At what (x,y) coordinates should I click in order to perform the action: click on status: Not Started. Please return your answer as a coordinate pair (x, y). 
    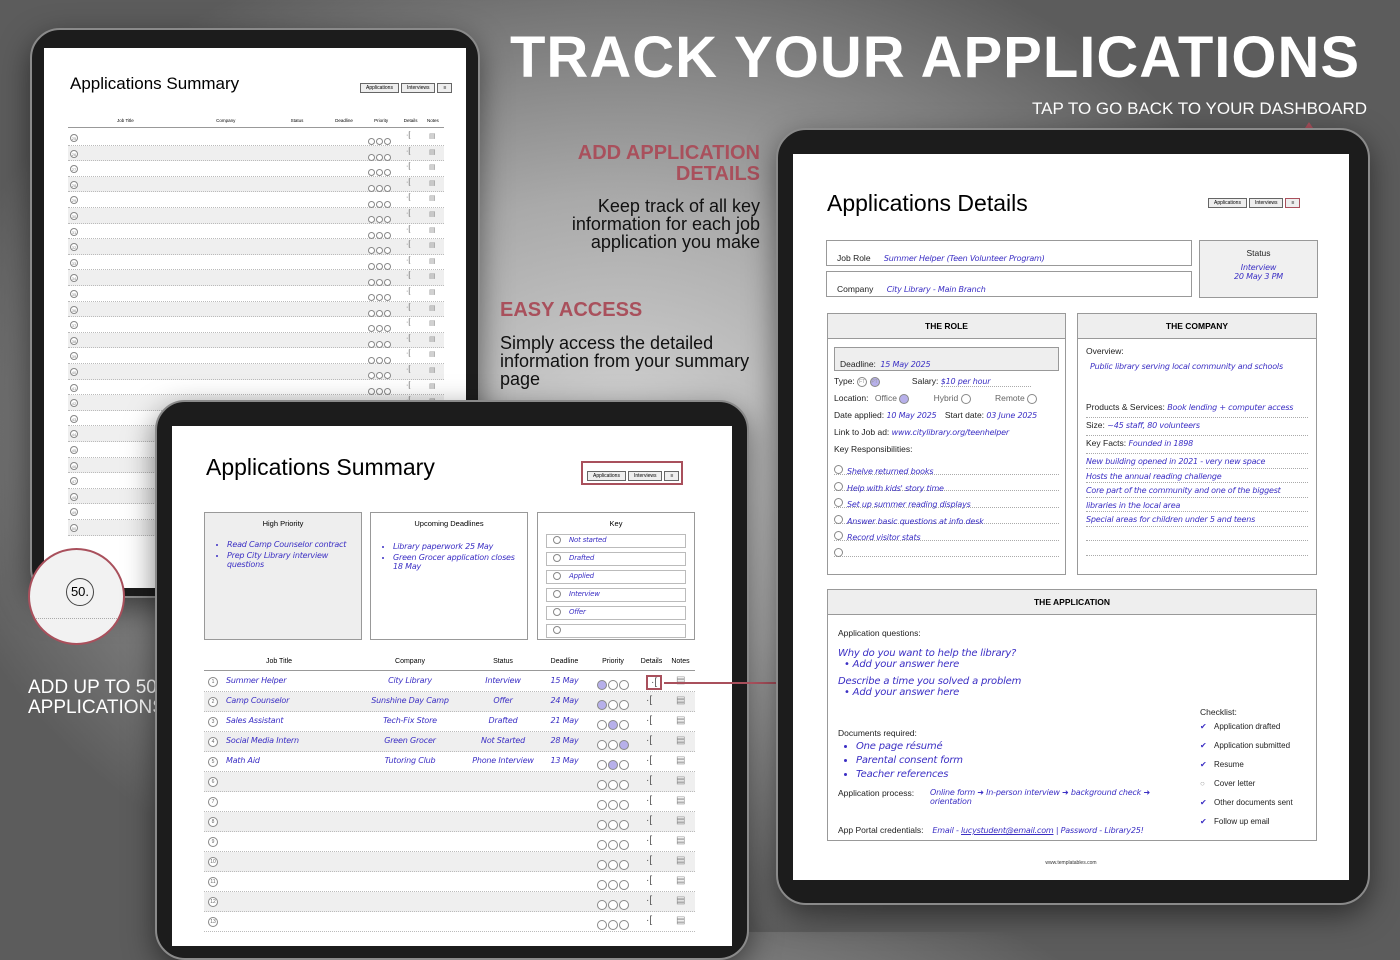
    Looking at the image, I should click on (503, 740).